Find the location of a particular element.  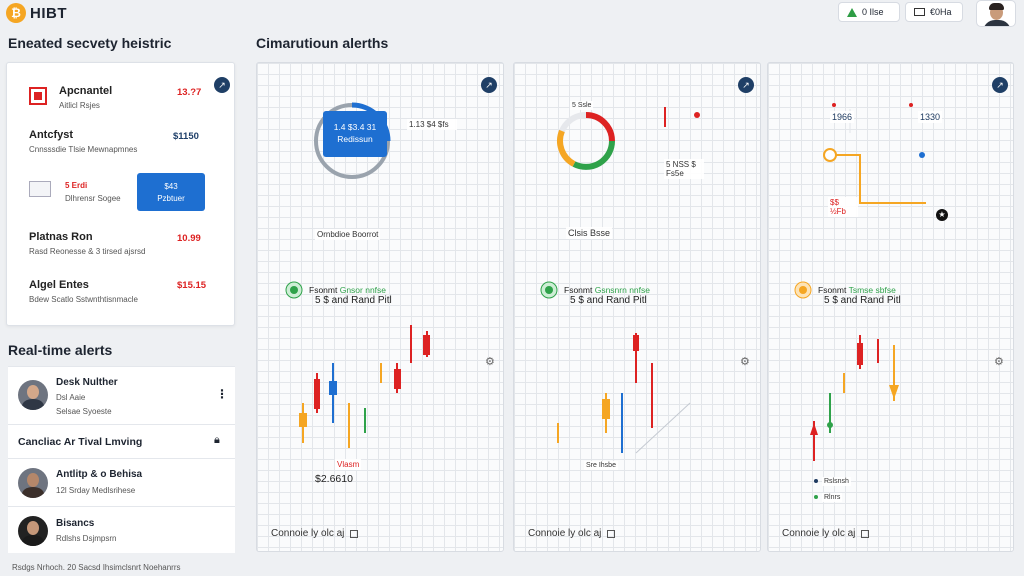

app-logo: ₿ HIBT is located at coordinates (36, 13).